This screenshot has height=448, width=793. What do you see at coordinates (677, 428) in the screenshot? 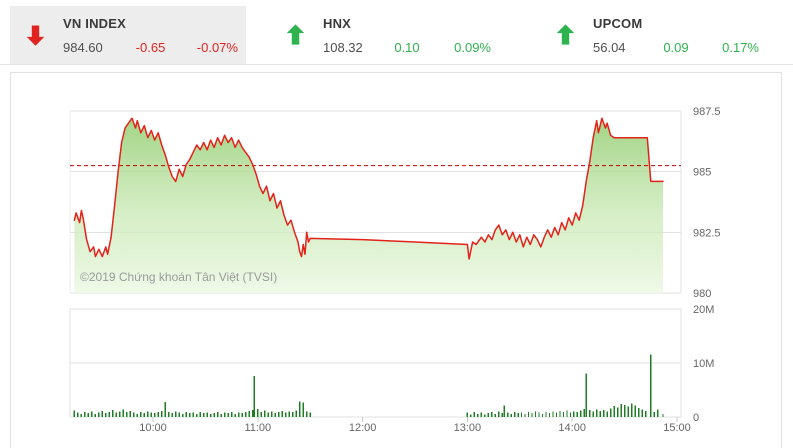
I see `x-axis-label: 15:00` at bounding box center [677, 428].